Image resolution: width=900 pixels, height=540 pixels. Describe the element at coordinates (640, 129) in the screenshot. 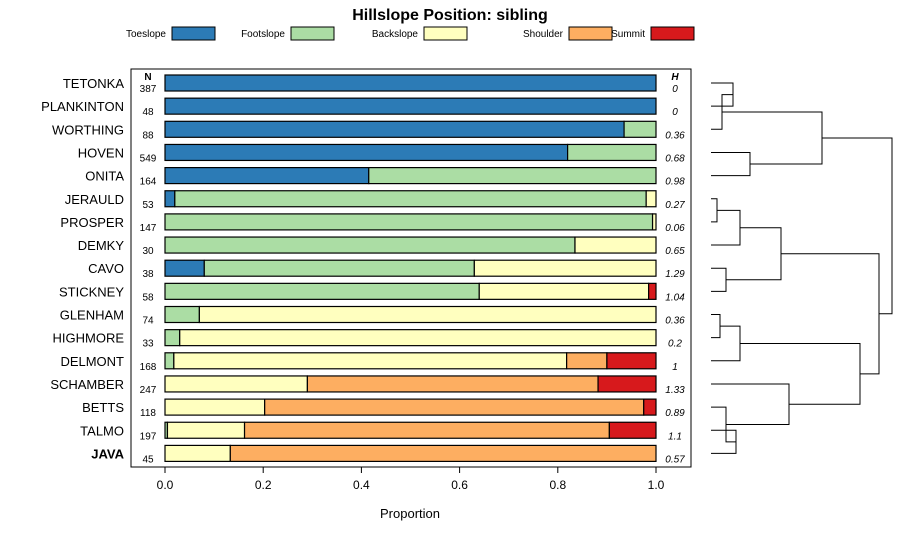

I see `bar-worthing-footslope` at that location.